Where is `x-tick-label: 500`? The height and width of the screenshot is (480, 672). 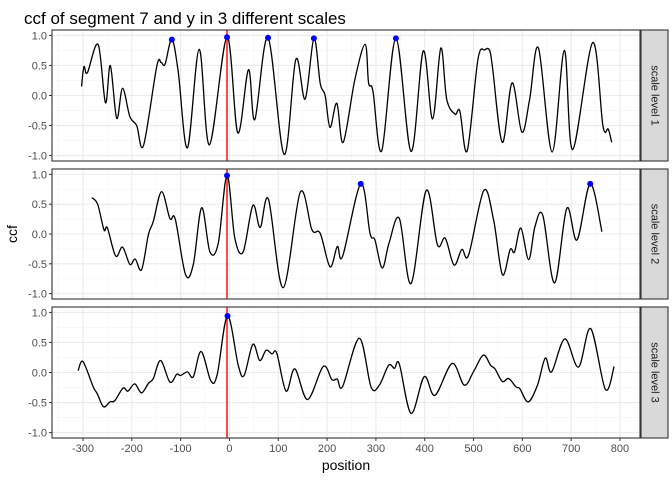 x-tick-label: 500 is located at coordinates (473, 449).